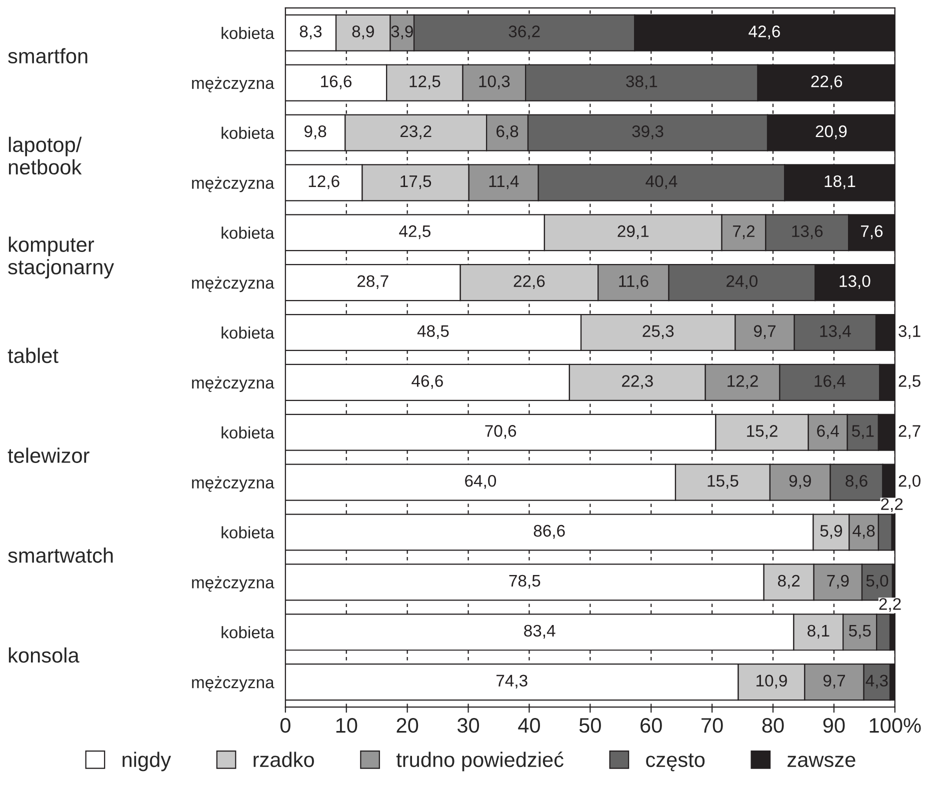 Image resolution: width=942 pixels, height=790 pixels. I want to click on data-label: 23,2, so click(416, 132).